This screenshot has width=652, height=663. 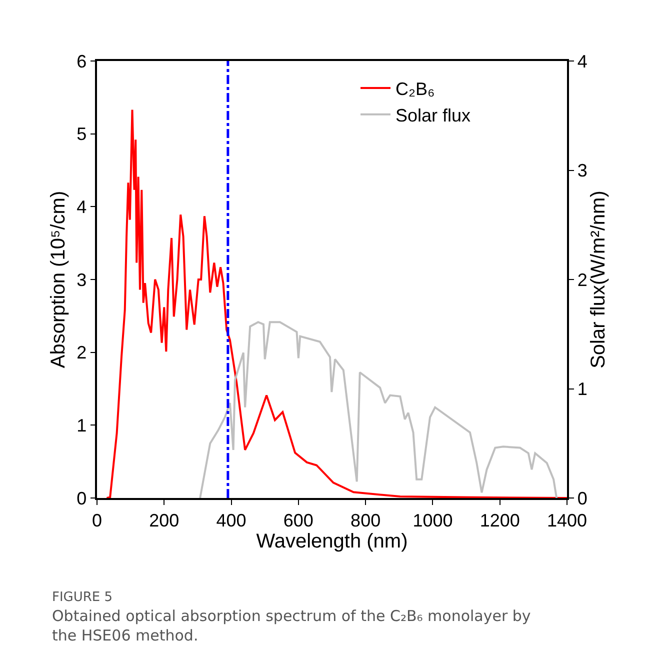 I want to click on y-tick-label: 0, so click(x=81, y=498).